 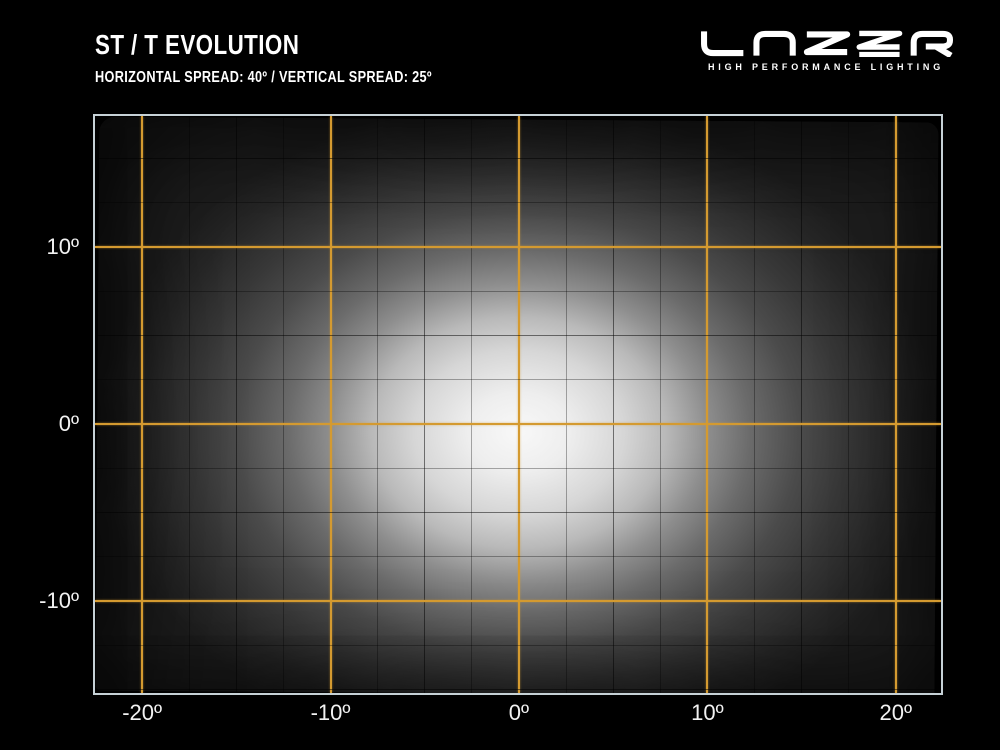 I want to click on brand-logo: HIGH PERFORMANCE LIGHTING, so click(x=826, y=51).